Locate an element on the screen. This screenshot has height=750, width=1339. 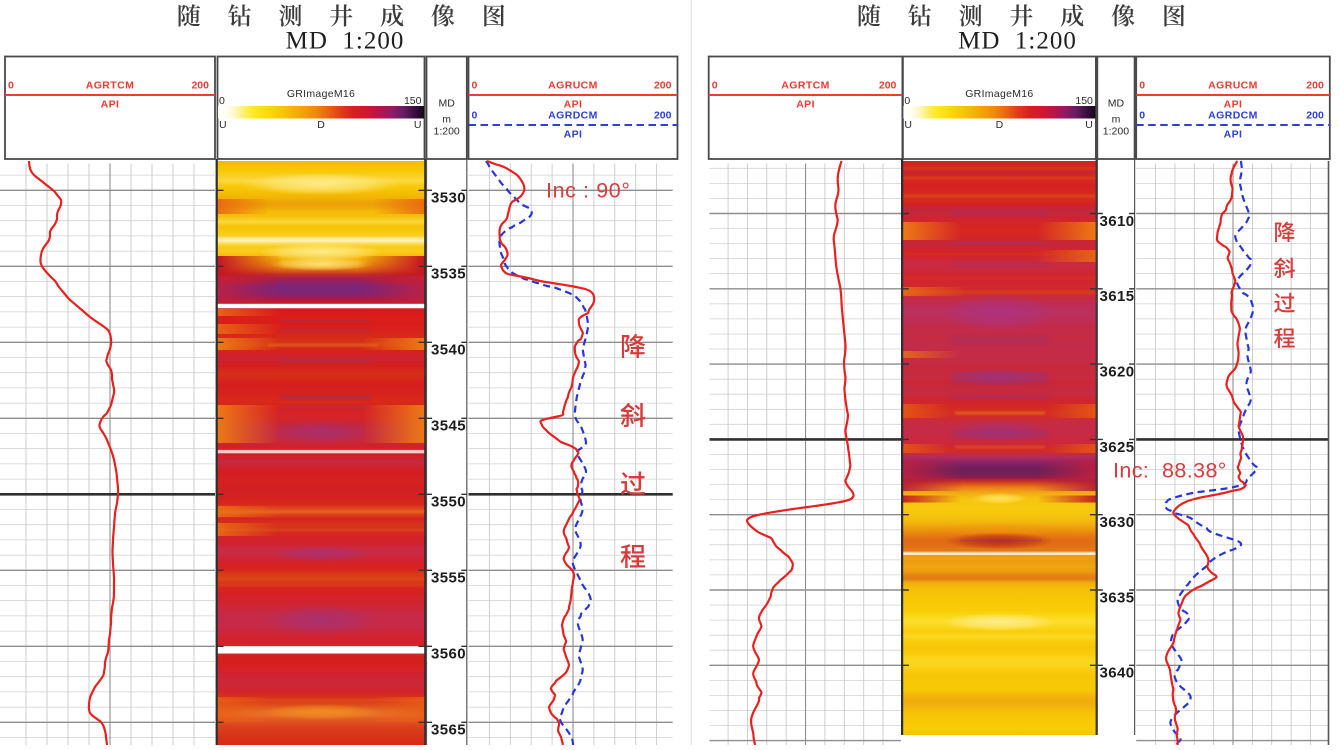
svg-text: 3530 is located at coordinates (448, 198).